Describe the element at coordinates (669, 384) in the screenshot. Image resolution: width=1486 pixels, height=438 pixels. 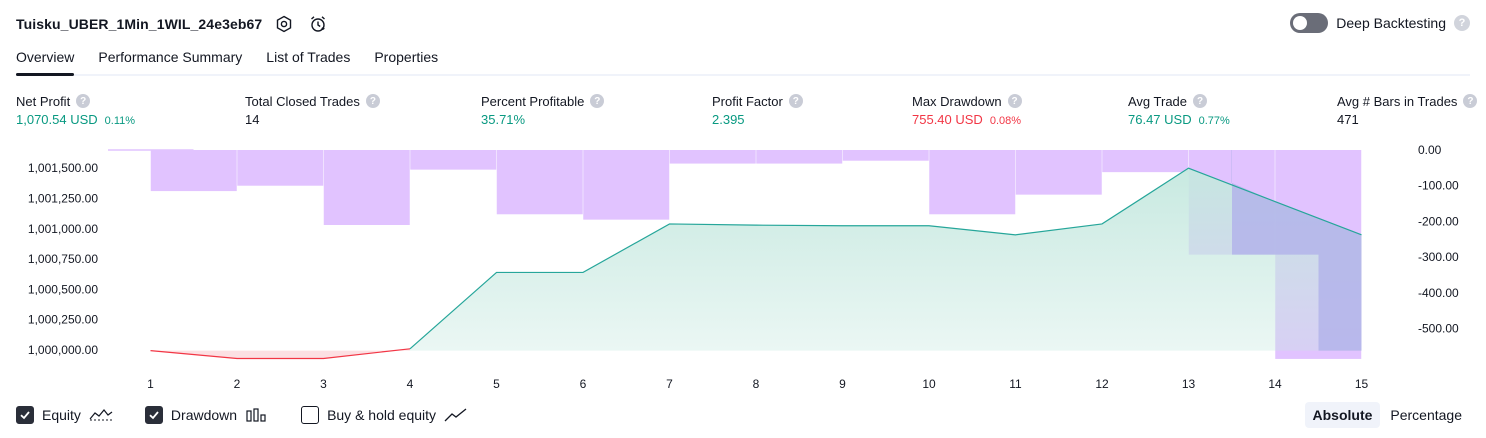
I see `x-axis-label: 7` at that location.